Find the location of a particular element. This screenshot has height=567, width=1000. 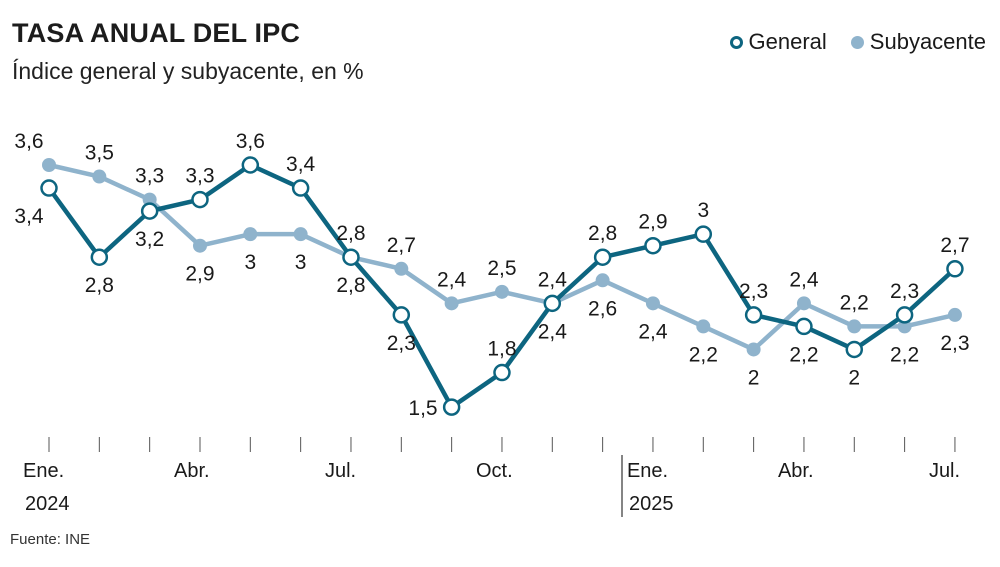

source-note: Fuente: INE is located at coordinates (50, 539).